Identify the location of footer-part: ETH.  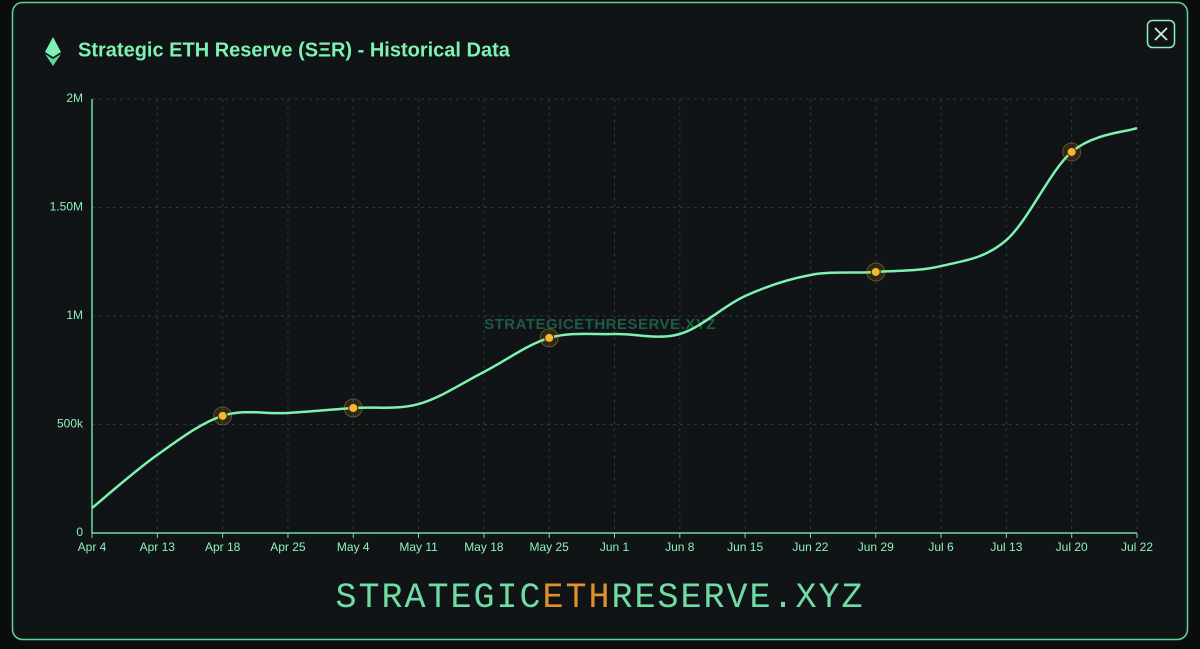
(576, 598).